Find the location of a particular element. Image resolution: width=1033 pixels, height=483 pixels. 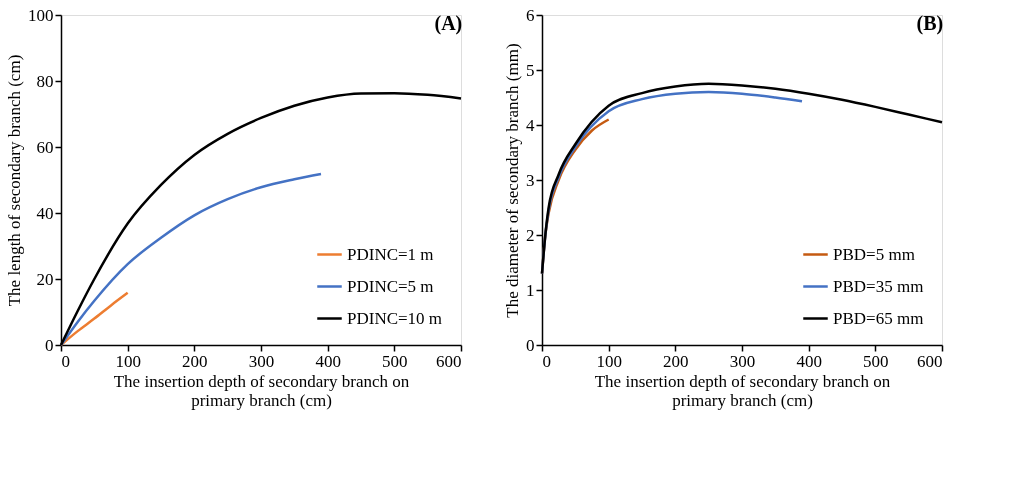

legend-label: PBD=5 mm is located at coordinates (874, 254).